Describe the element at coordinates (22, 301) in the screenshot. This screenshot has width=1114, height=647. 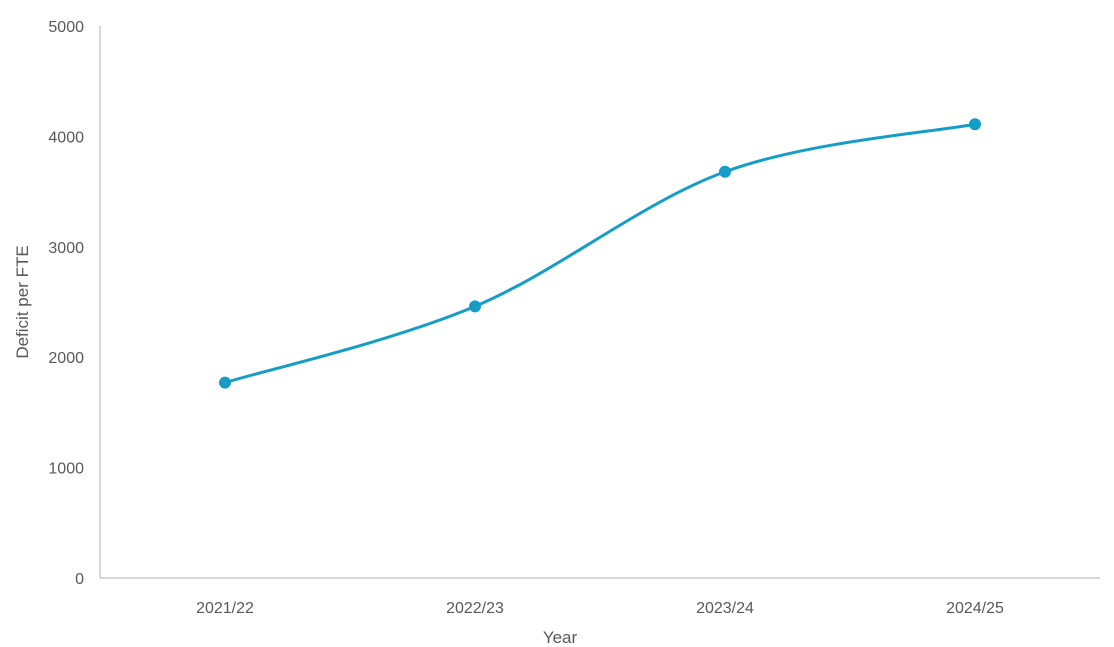
I see `y-axis-title: Deficit per FTE` at that location.